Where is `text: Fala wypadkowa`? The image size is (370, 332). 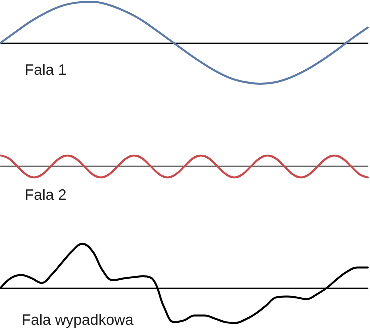 text: Fala wypadkowa is located at coordinates (78, 320).